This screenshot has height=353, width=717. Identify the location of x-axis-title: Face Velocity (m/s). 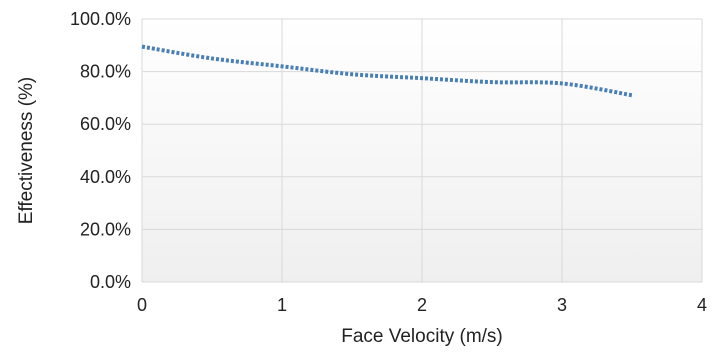
(422, 336).